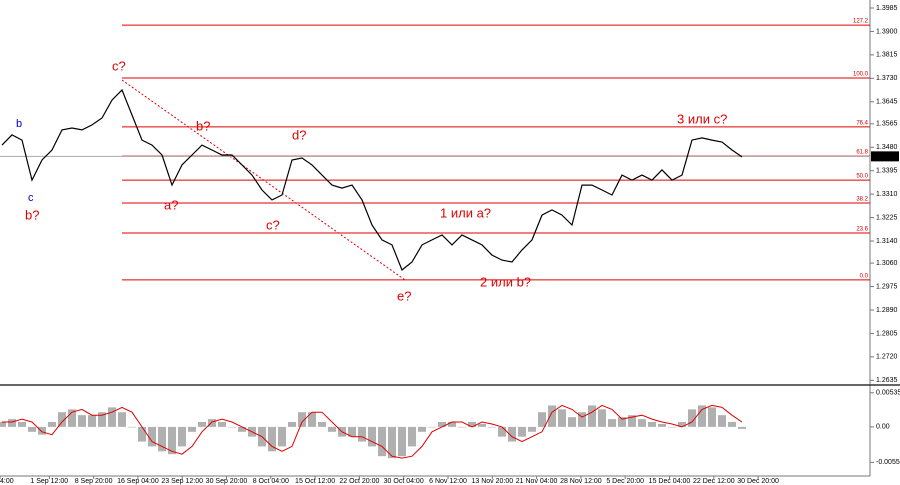  I want to click on current-price-label: 1.3447, so click(885, 156).